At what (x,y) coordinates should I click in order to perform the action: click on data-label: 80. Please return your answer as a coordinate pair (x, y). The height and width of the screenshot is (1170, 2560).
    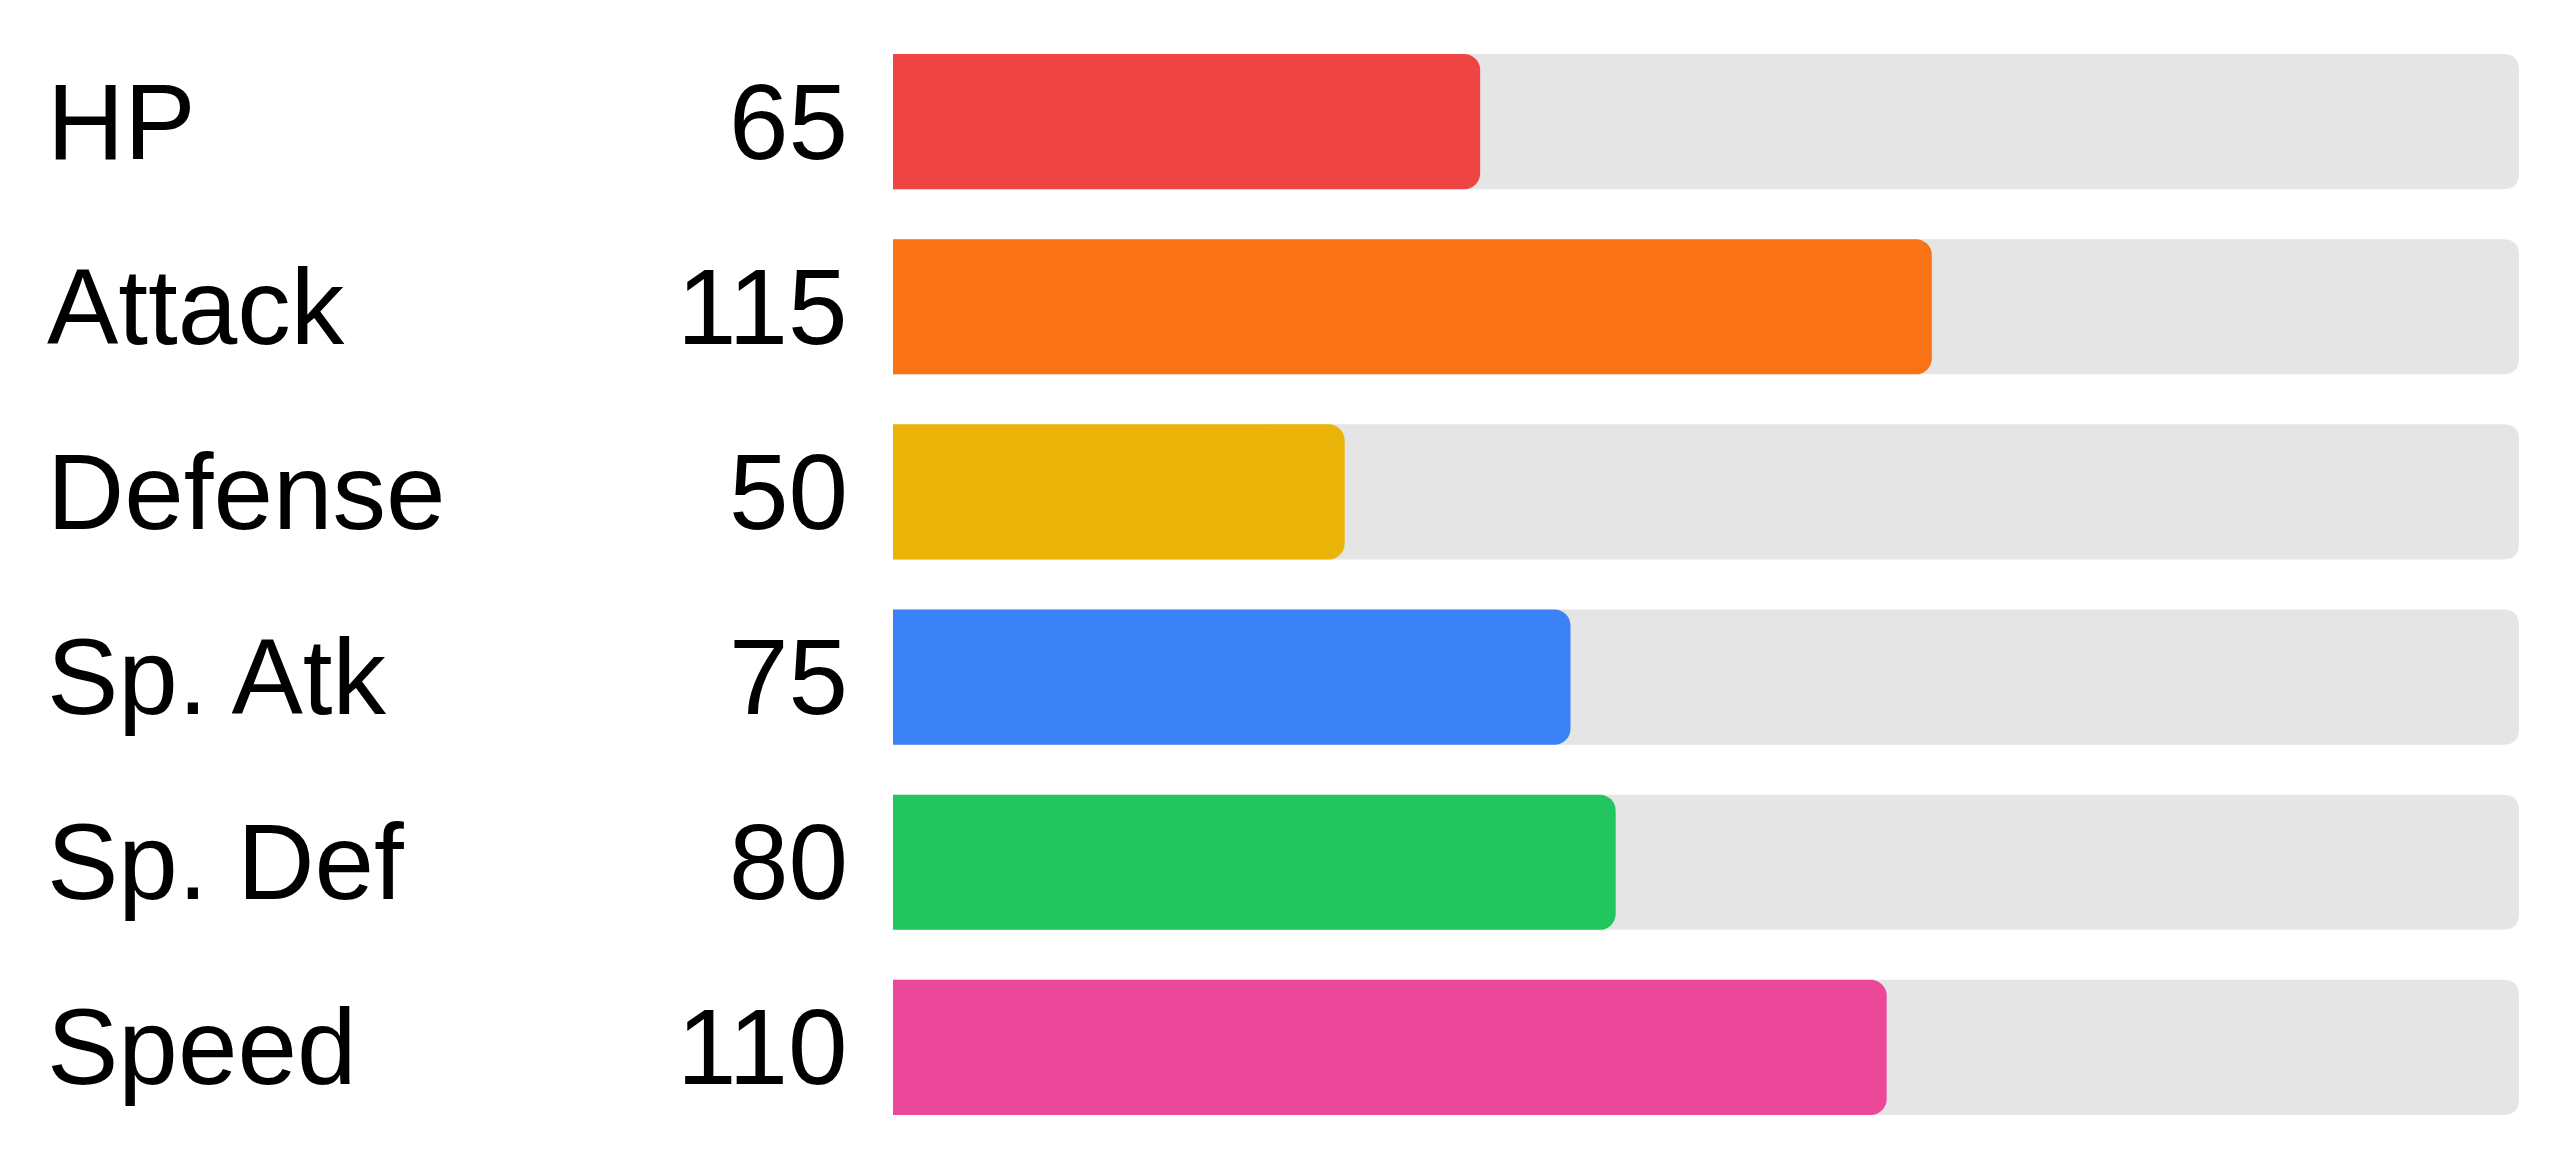
    Looking at the image, I should click on (789, 862).